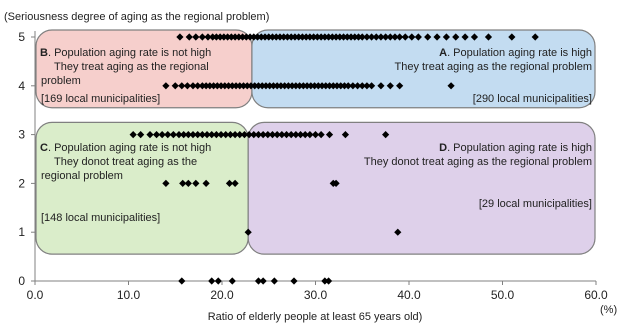 This screenshot has height=324, width=621. I want to click on region-d-letter: D, so click(443, 148).